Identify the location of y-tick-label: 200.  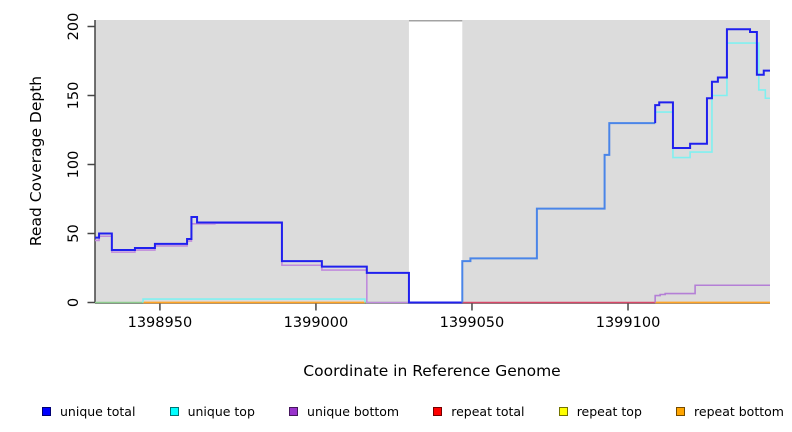
(74, 27).